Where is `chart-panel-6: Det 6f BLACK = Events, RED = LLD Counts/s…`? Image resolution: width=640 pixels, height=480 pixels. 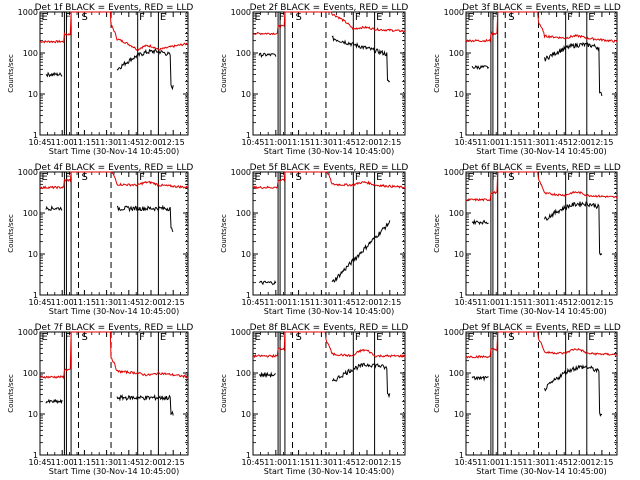
chart-panel-6: Det 6f BLACK = Events, RED = LLD Counts/s… is located at coordinates (527, 239).